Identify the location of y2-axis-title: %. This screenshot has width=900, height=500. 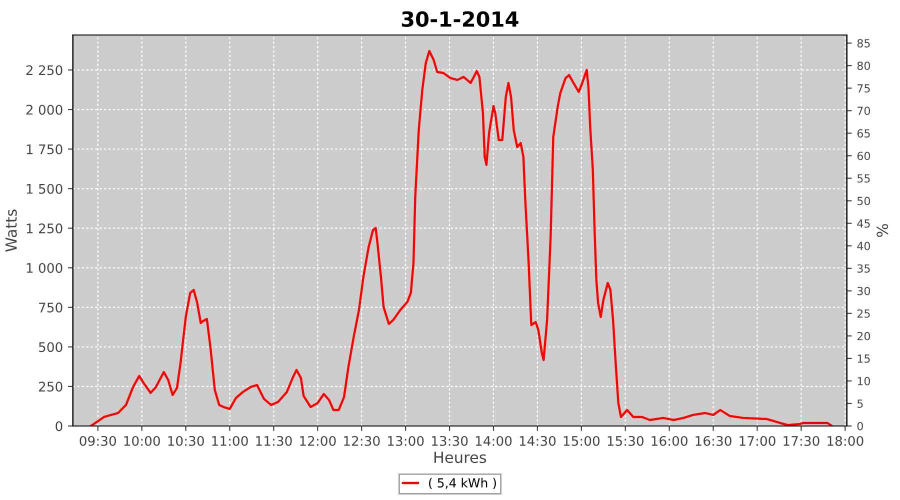
(882, 230).